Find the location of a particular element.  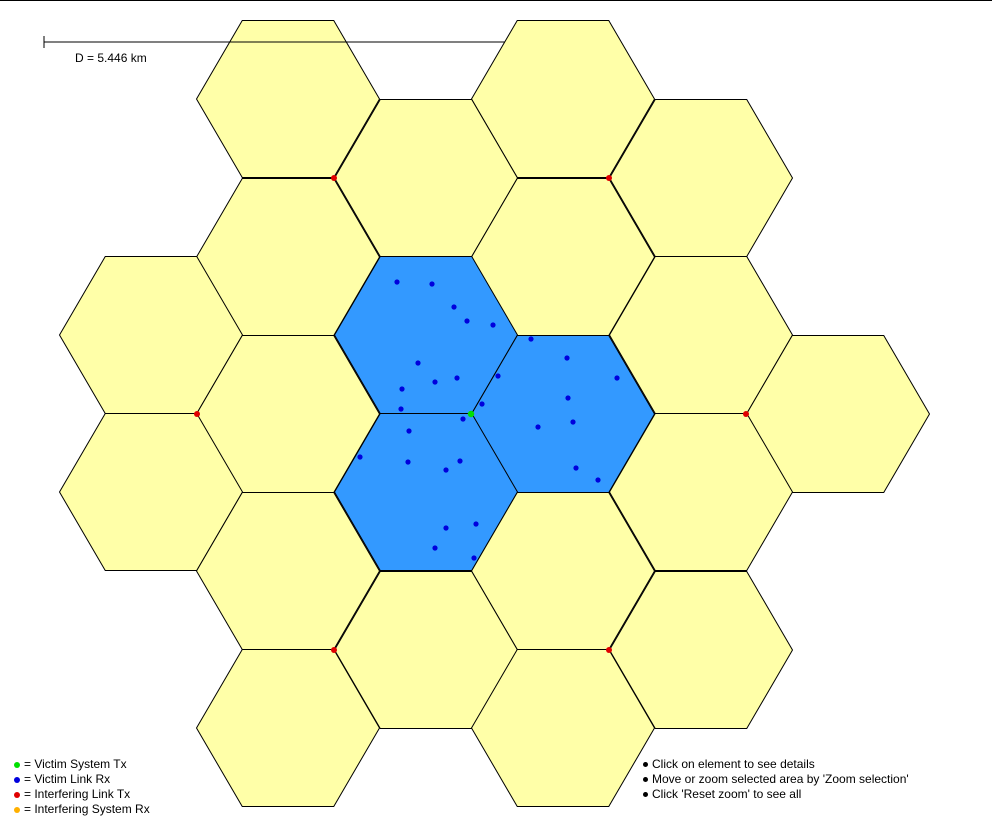

instruction-item: Click on element to see details is located at coordinates (776, 764).